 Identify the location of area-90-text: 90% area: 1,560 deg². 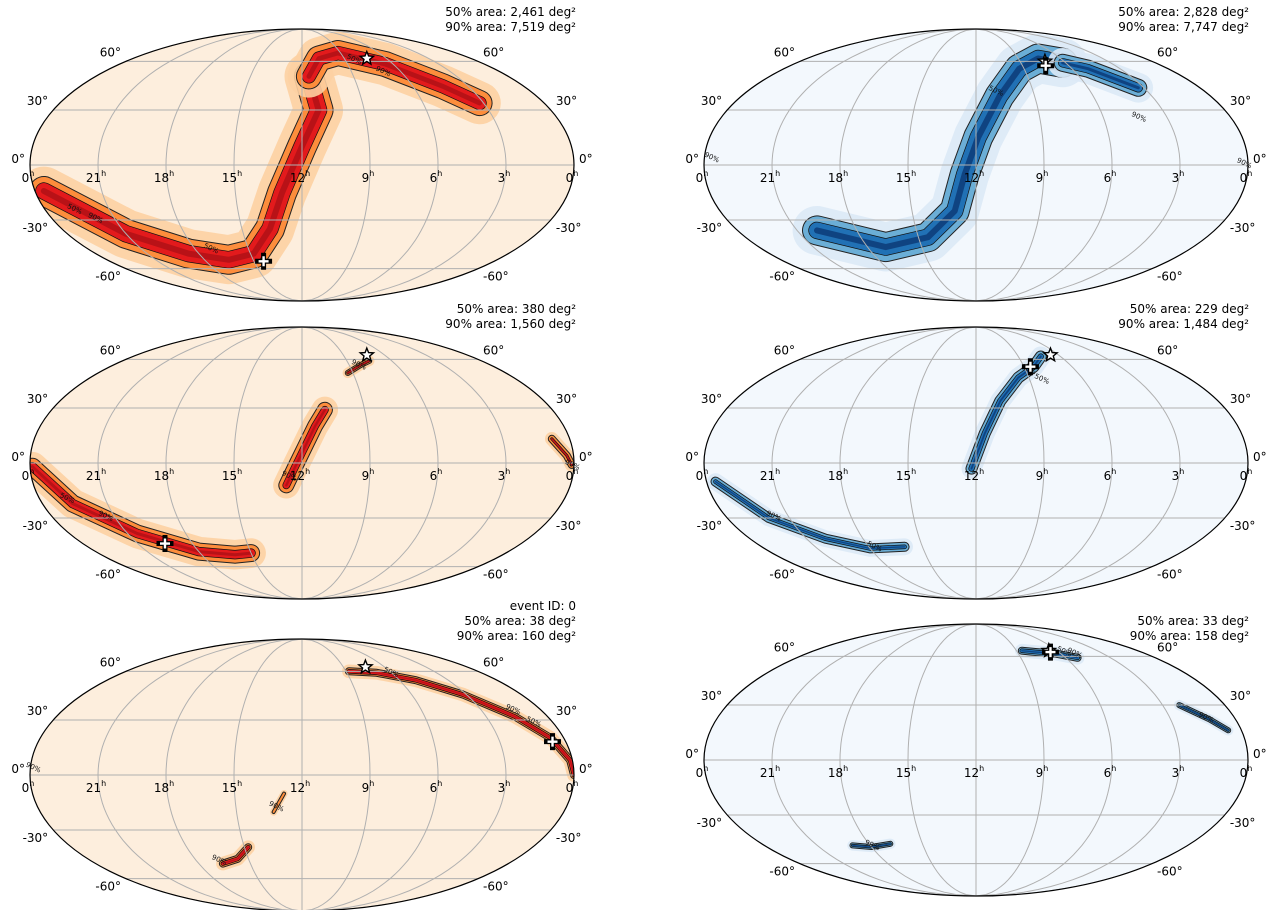
(510, 324).